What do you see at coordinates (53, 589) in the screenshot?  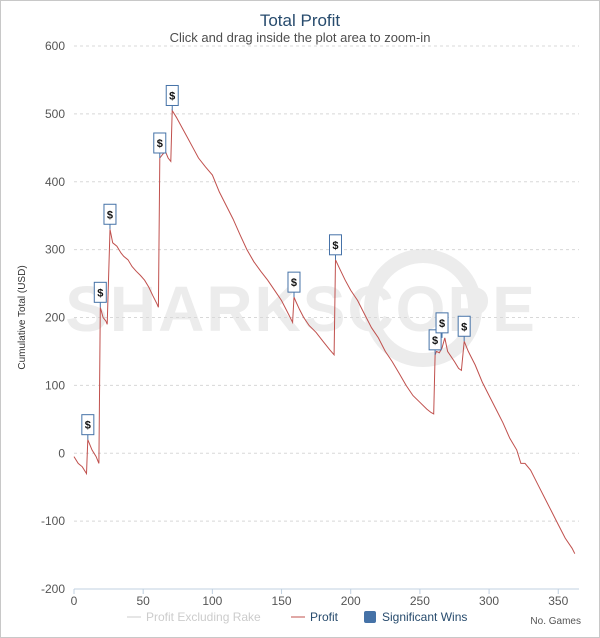 I see `y-tick-label: -200` at bounding box center [53, 589].